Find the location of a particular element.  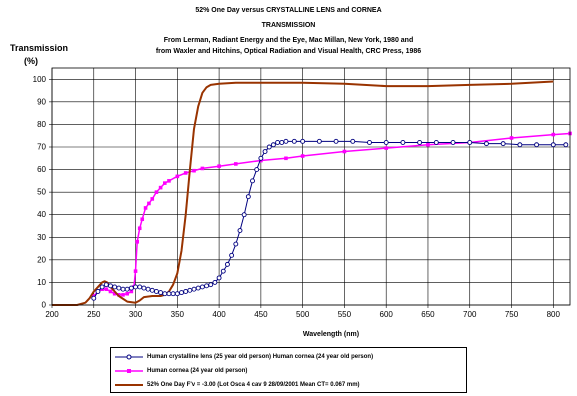

x-tick-label: 700 is located at coordinates (470, 314).